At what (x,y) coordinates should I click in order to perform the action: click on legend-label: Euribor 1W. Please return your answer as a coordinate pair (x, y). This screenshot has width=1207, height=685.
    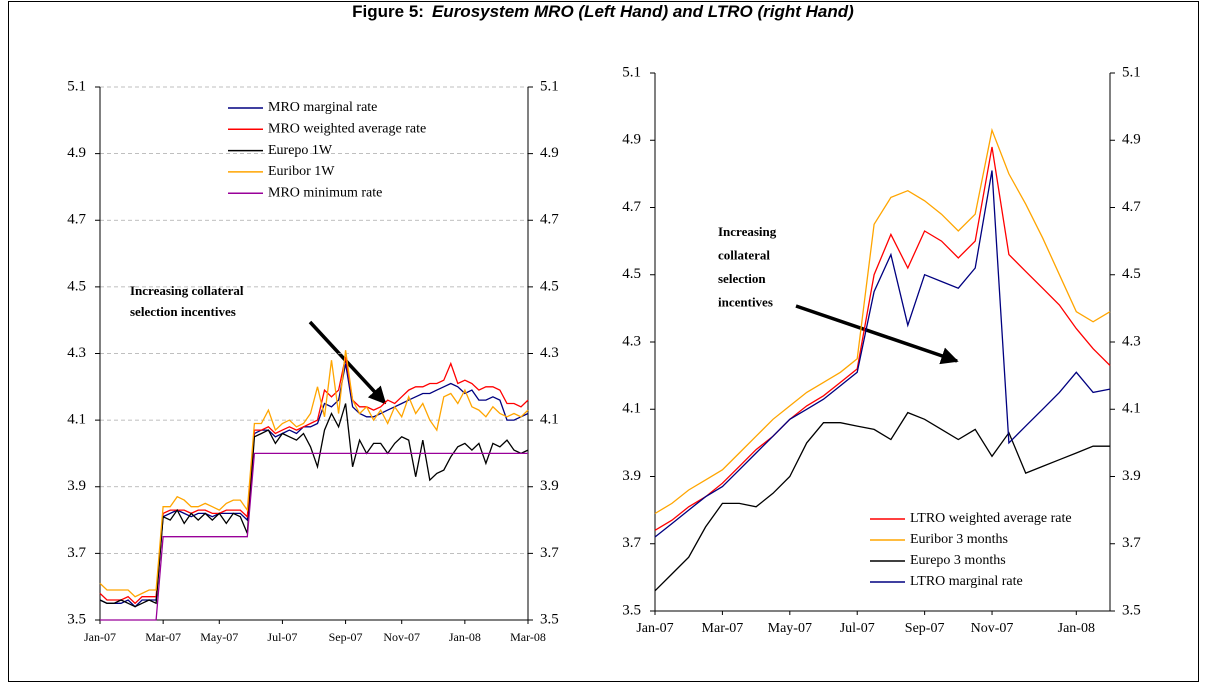
    Looking at the image, I should click on (301, 171).